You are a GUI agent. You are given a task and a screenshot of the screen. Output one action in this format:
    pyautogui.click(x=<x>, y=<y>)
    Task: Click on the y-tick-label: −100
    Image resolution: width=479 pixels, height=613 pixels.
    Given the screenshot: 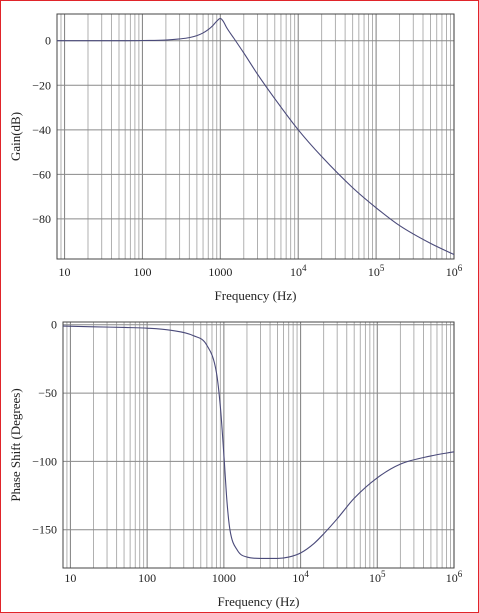 What is the action you would take?
    pyautogui.click(x=44, y=461)
    